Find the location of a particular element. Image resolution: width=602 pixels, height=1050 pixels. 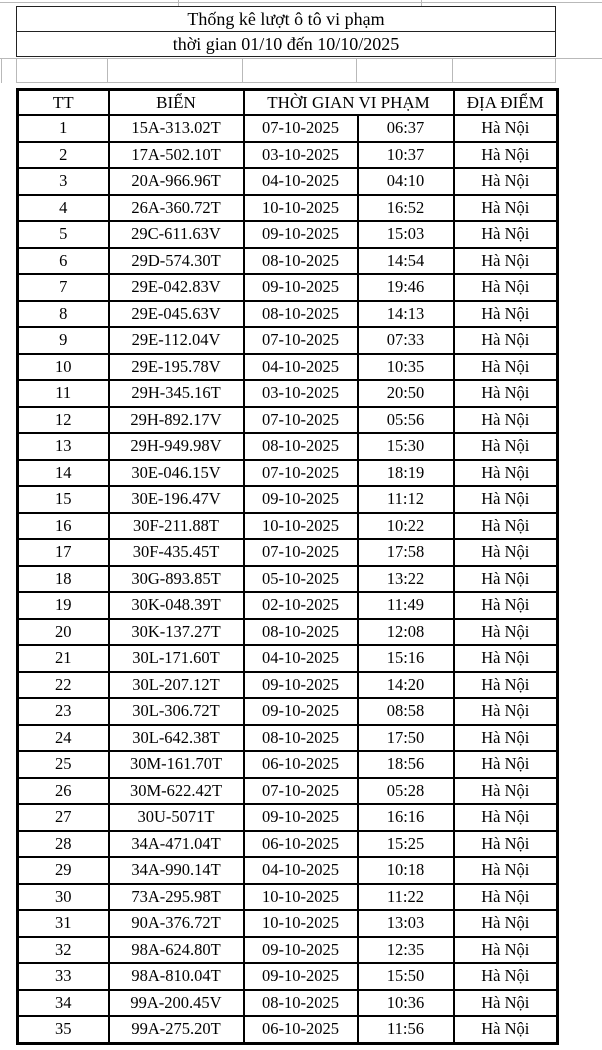

row-index-cell: 32 is located at coordinates (63, 949).